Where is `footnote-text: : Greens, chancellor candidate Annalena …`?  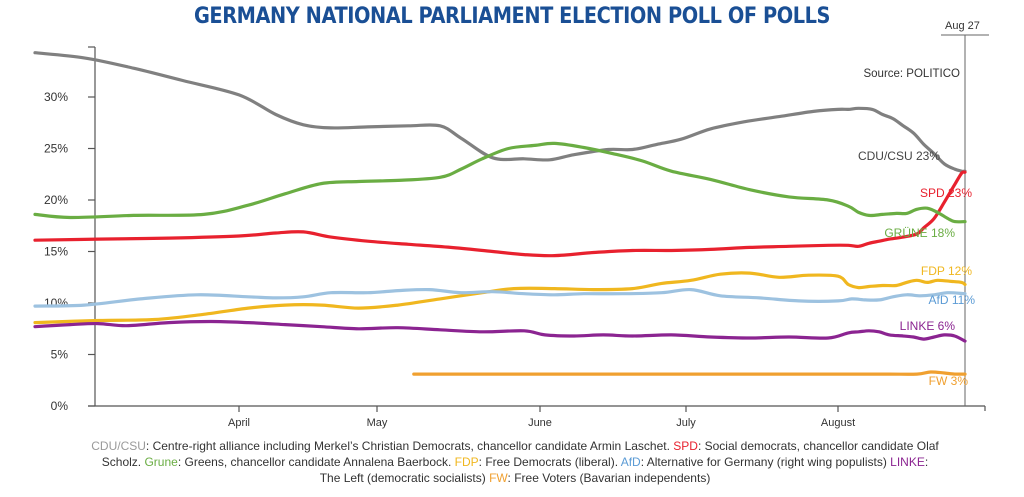 footnote-text: : Greens, chancellor candidate Annalena … is located at coordinates (316, 462).